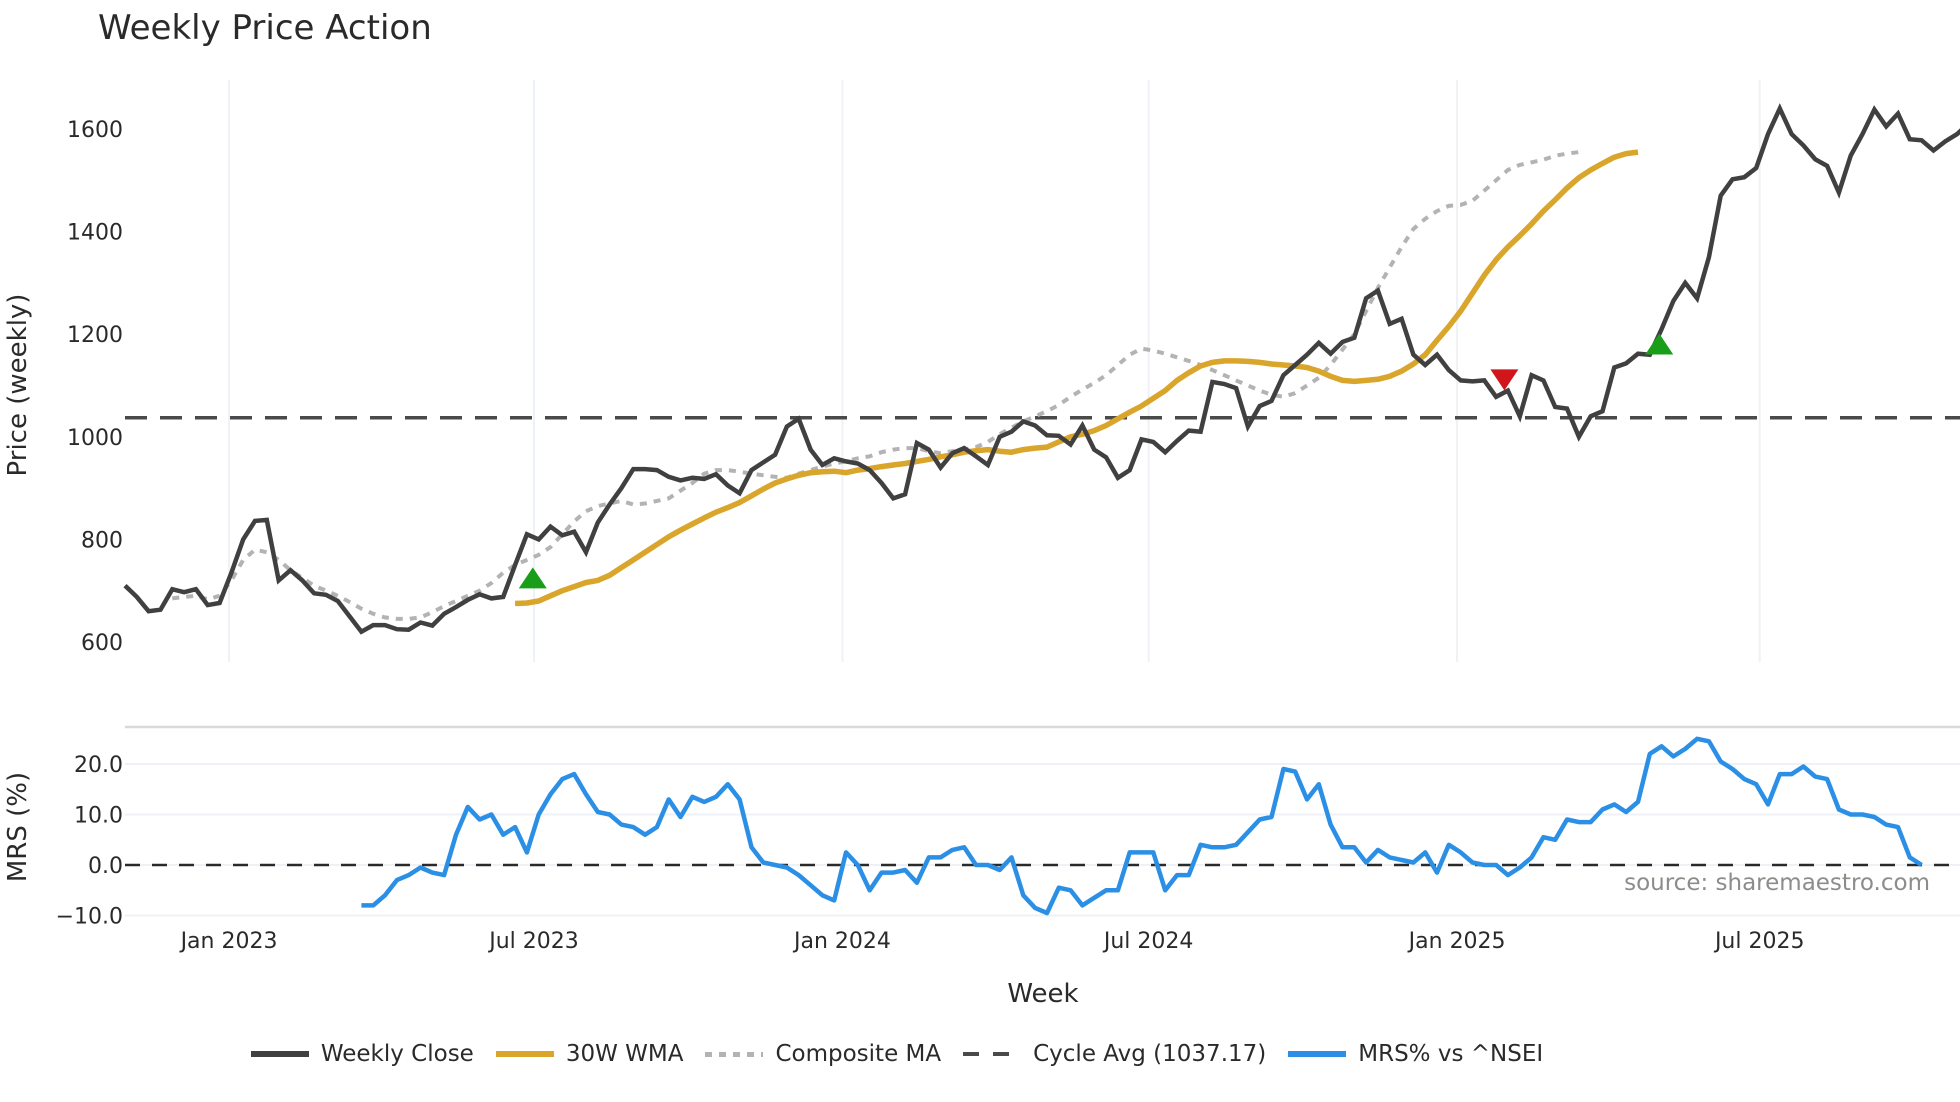 This screenshot has width=1960, height=1102. Describe the element at coordinates (105, 866) in the screenshot. I see `mrs-tick-label: 0.0` at that location.